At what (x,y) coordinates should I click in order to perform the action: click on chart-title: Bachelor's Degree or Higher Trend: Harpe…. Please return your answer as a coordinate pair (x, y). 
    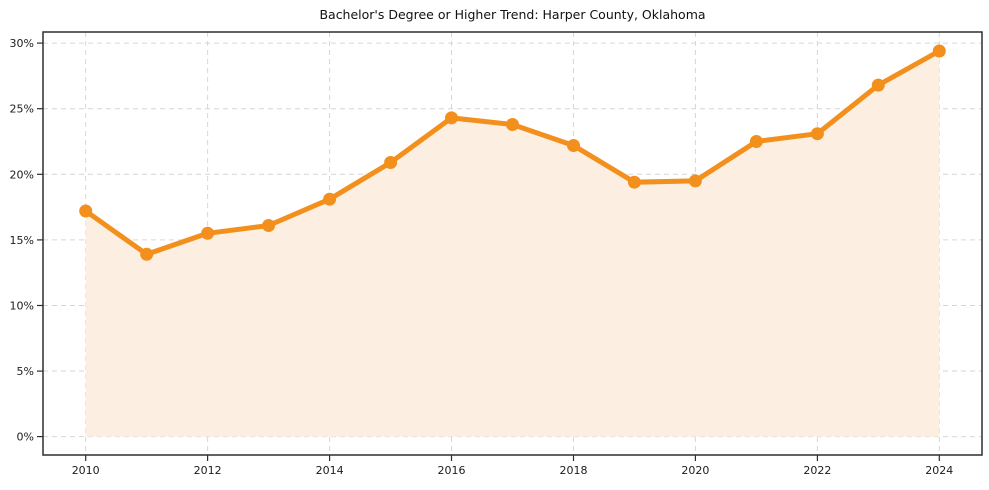
    Looking at the image, I should click on (512, 14).